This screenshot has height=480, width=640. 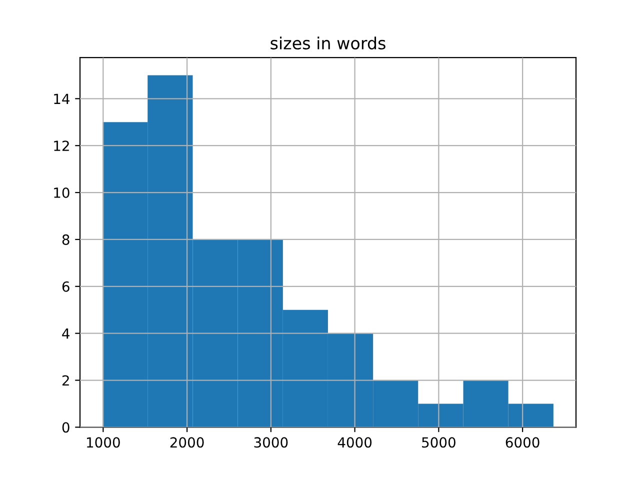 What do you see at coordinates (66, 239) in the screenshot?
I see `y-tick-label: 8` at bounding box center [66, 239].